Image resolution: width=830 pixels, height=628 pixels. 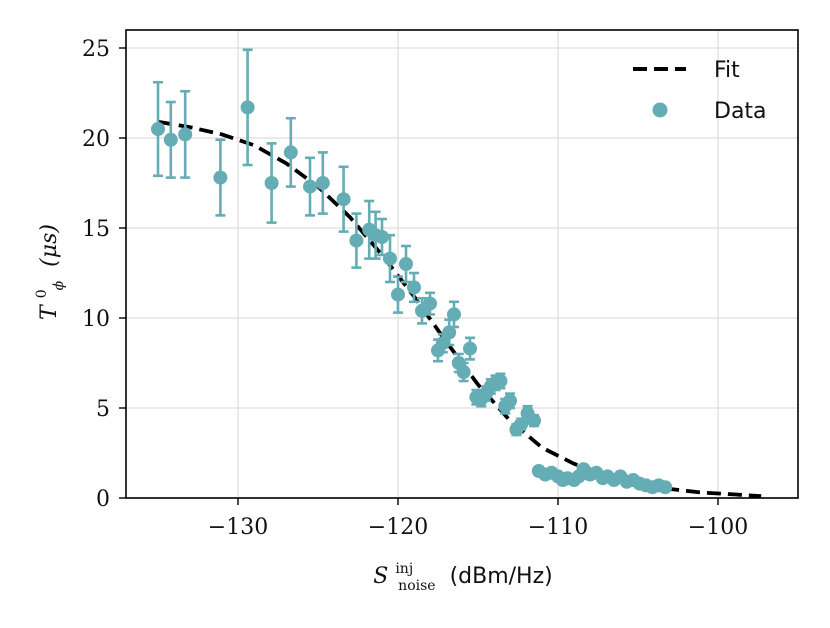 What do you see at coordinates (740, 111) in the screenshot?
I see `legend-data-label: Data` at bounding box center [740, 111].